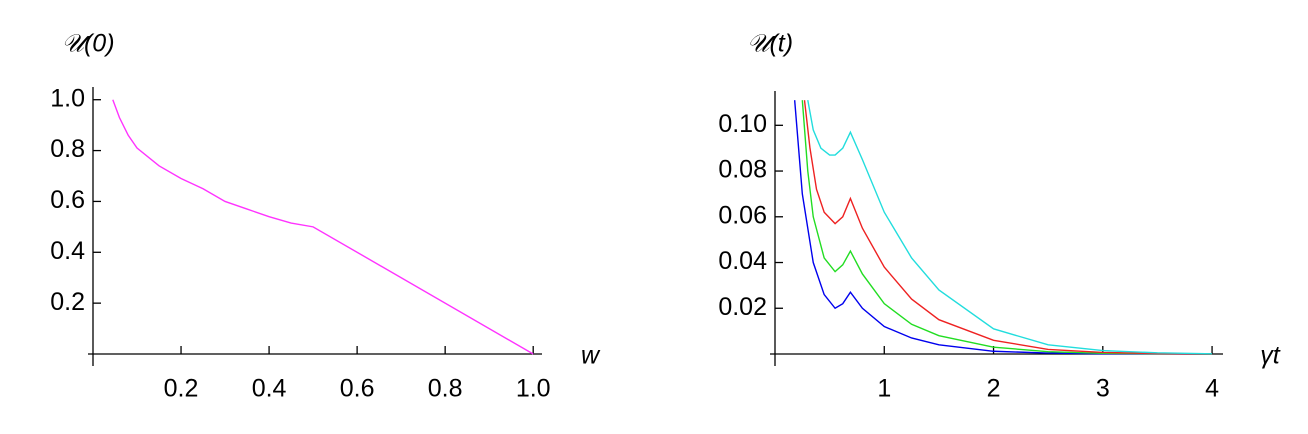 The image size is (1308, 434). I want to click on x-tick-label: 0.4, so click(269, 389).